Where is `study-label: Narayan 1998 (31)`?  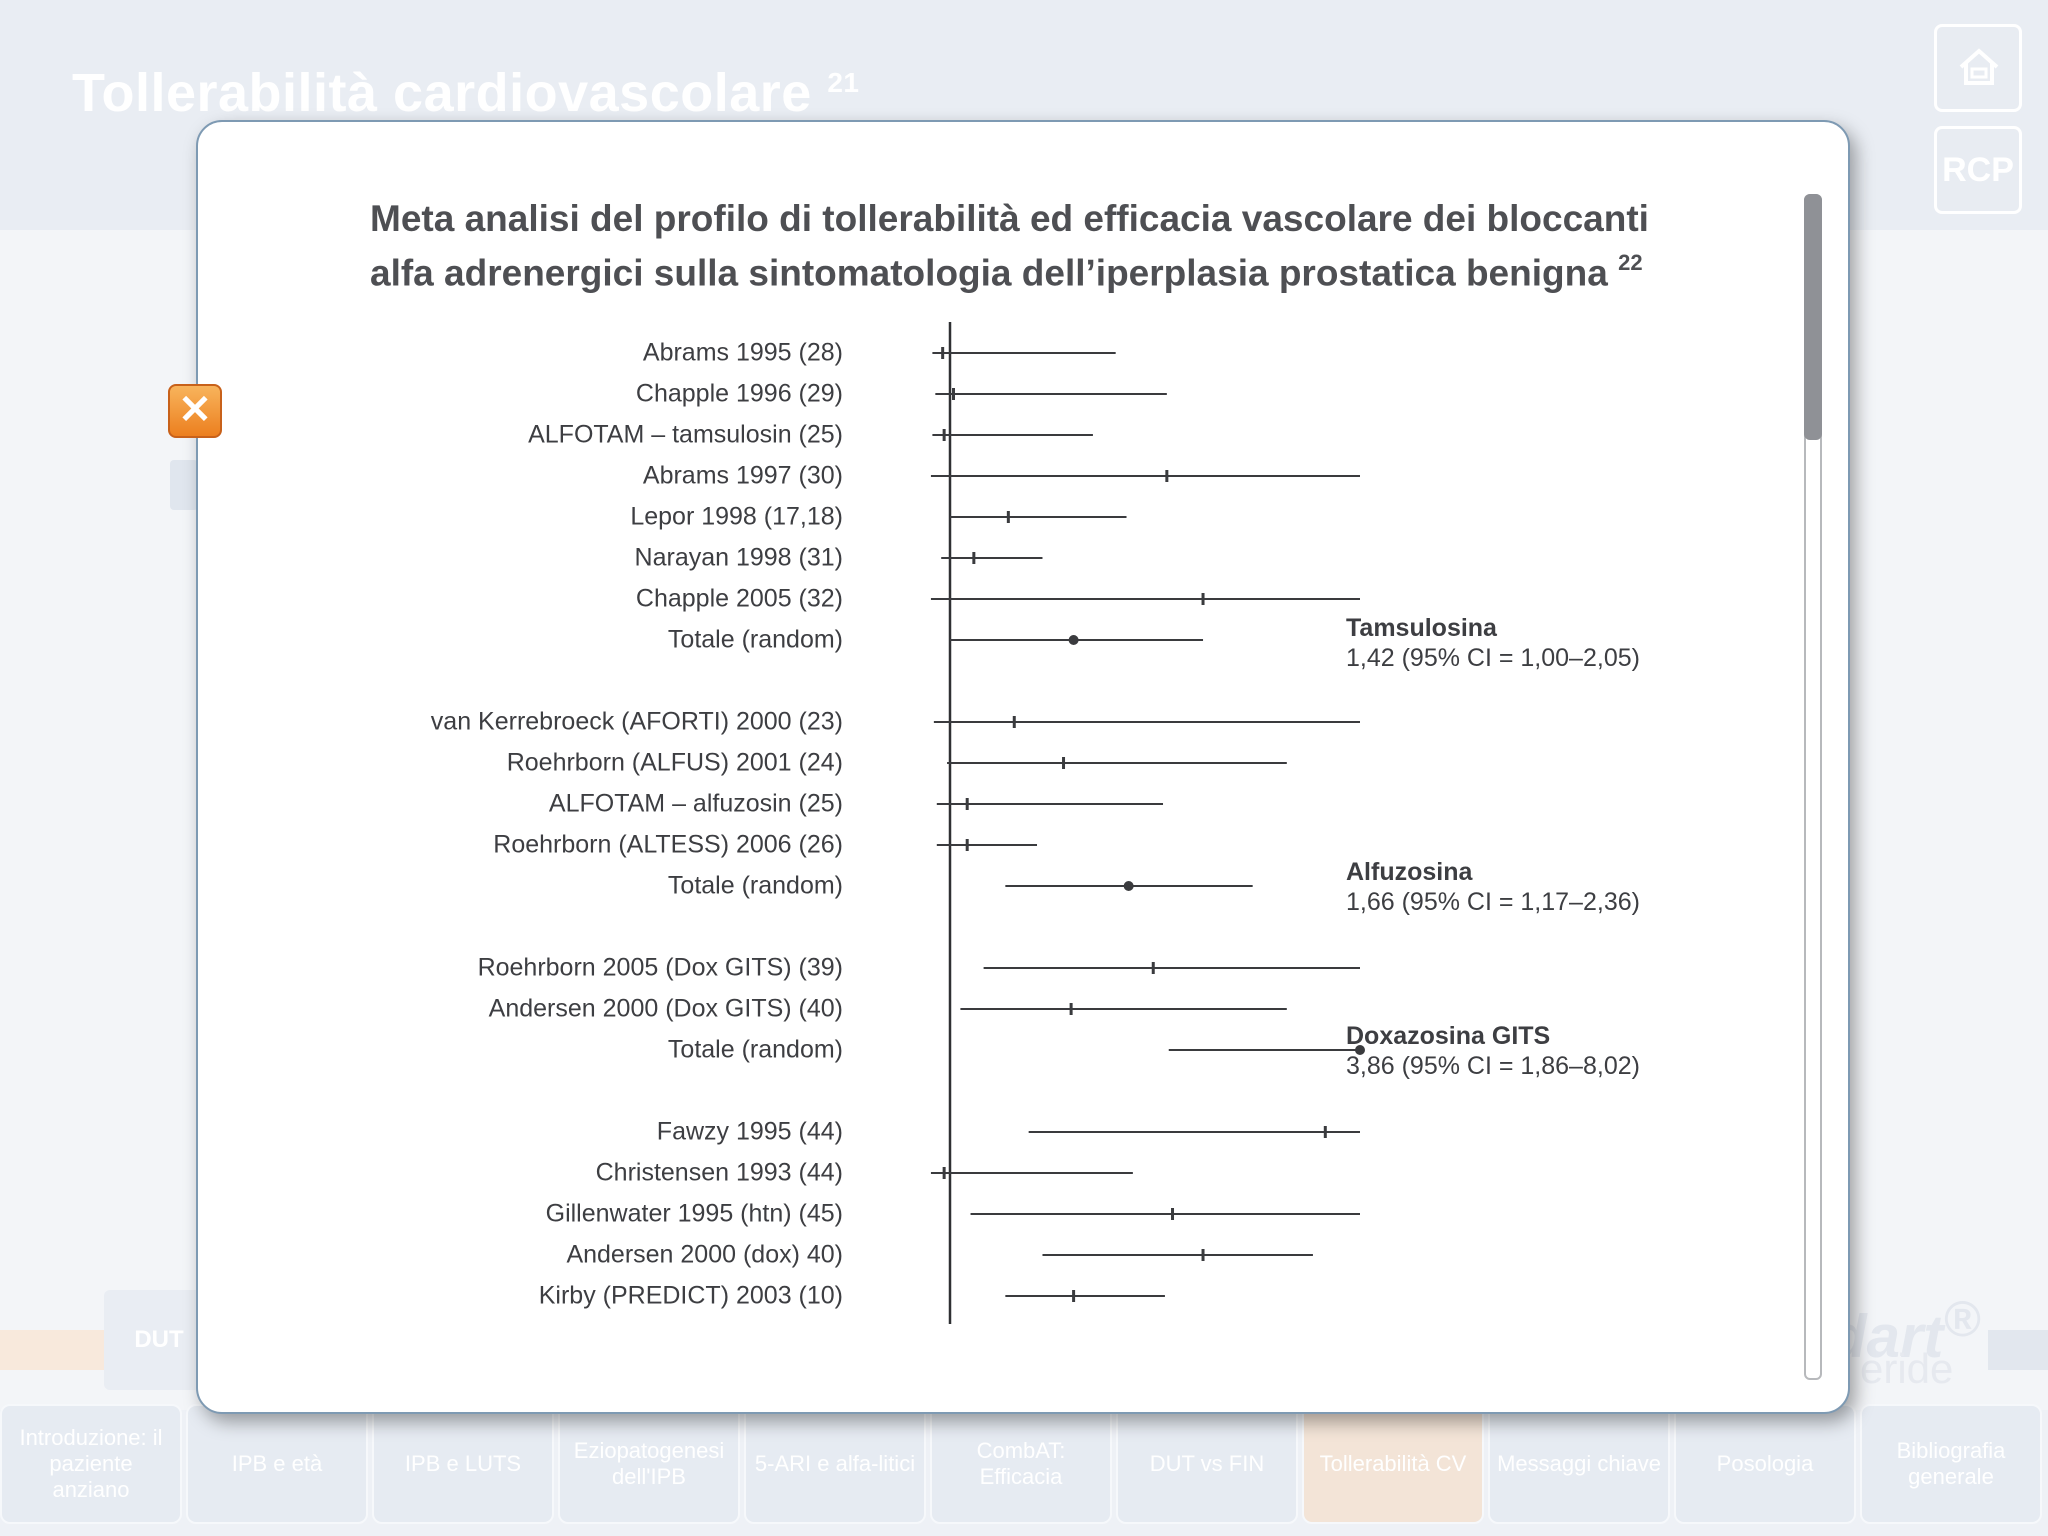 study-label: Narayan 1998 (31) is located at coordinates (738, 557).